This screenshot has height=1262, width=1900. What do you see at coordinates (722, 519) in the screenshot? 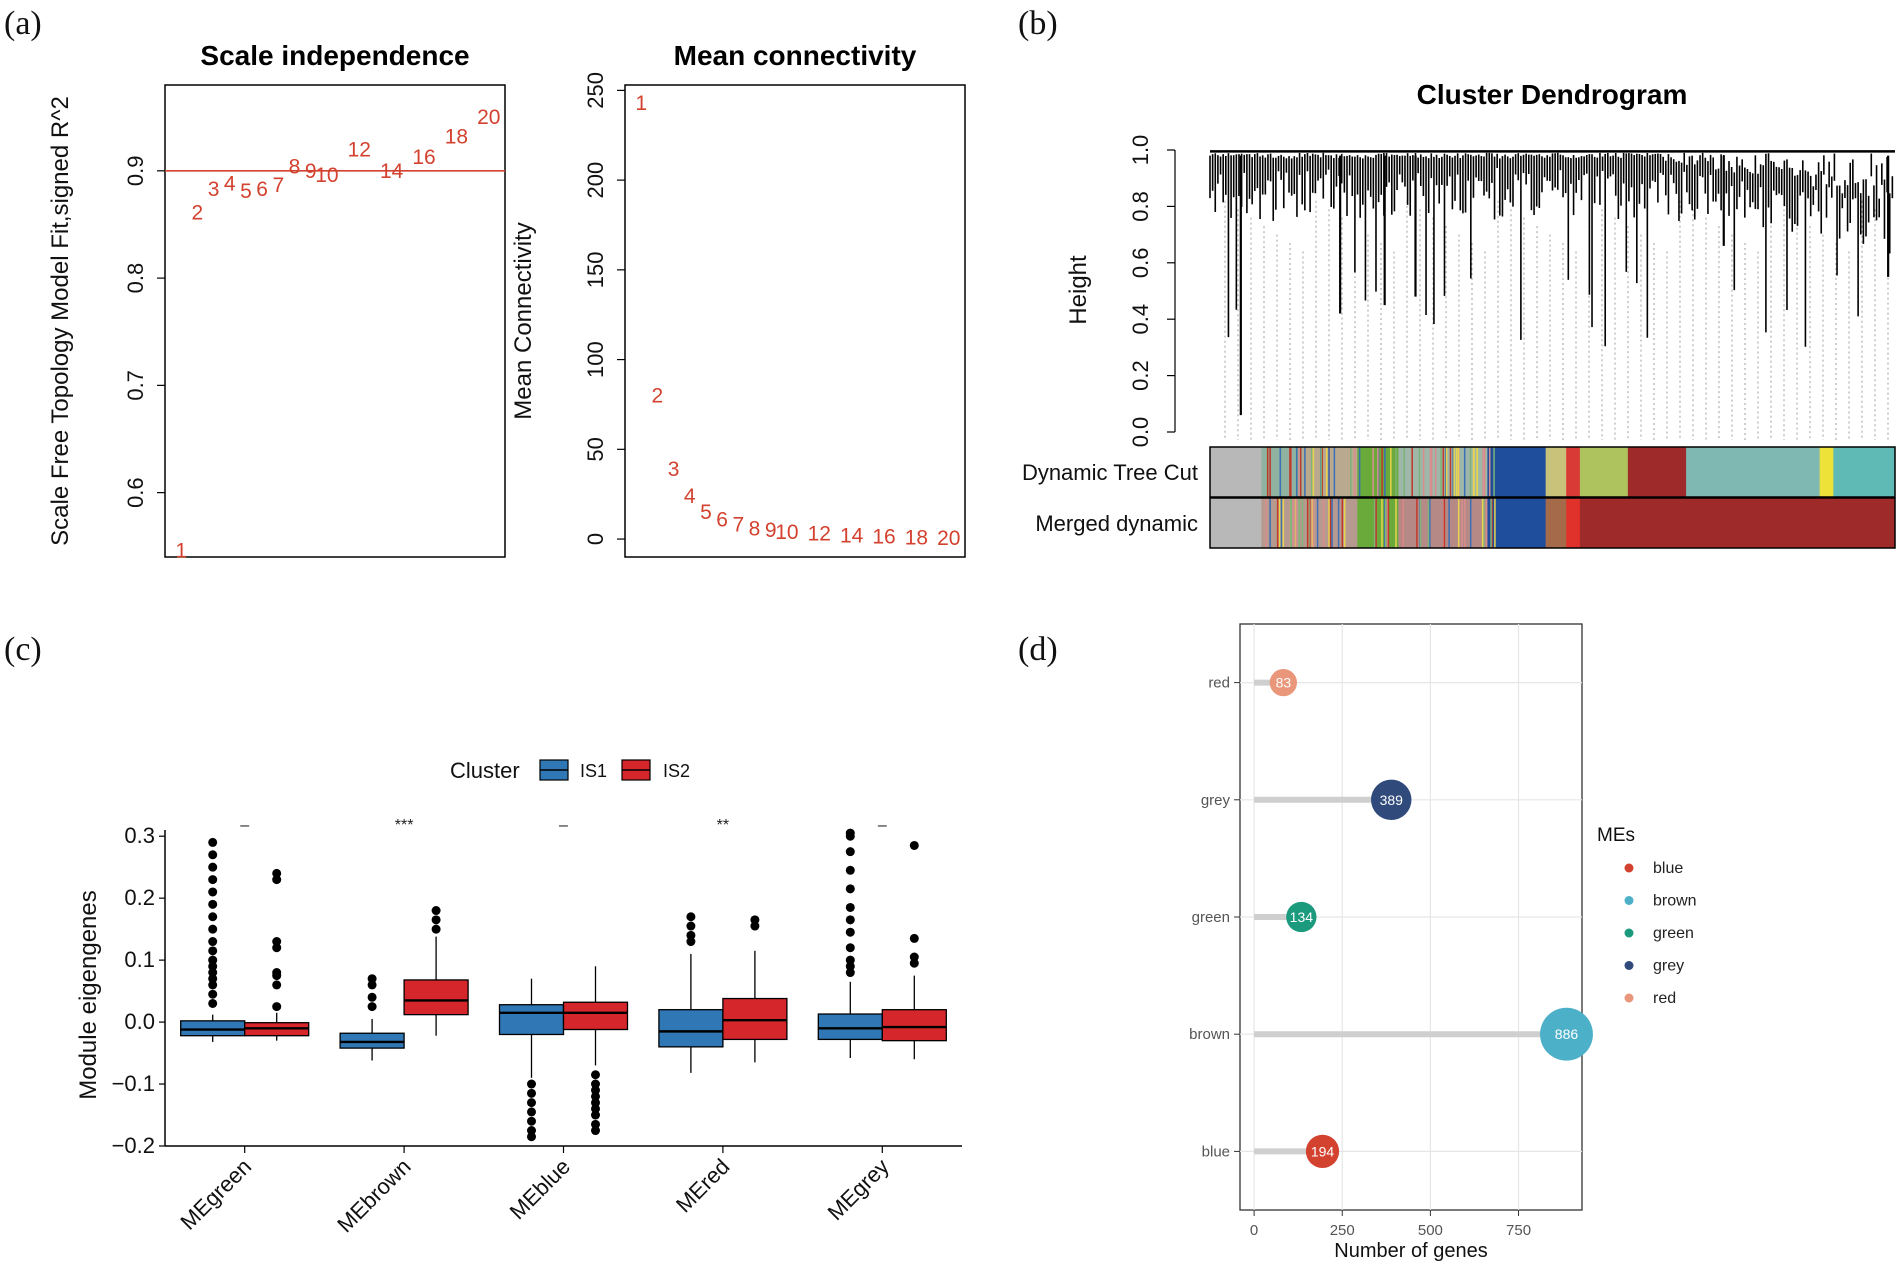
I see `point-label: 6` at bounding box center [722, 519].